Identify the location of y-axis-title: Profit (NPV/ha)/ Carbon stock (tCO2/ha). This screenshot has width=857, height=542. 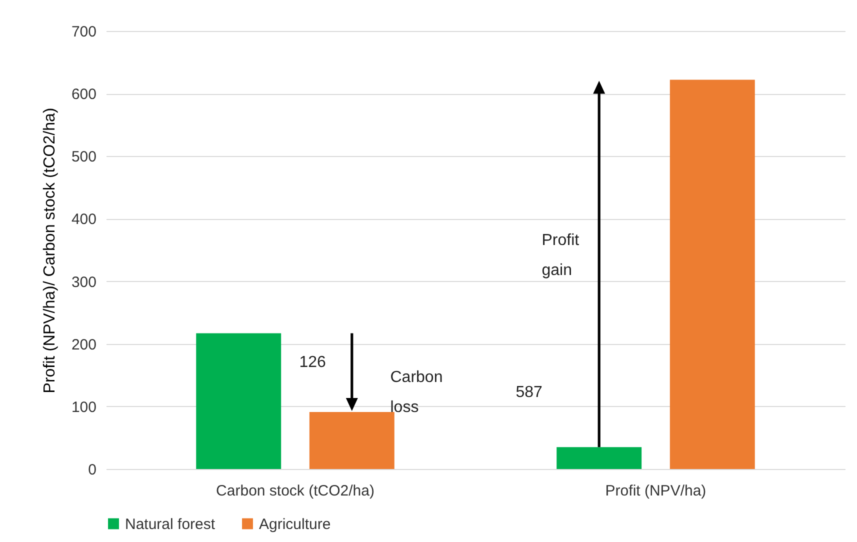
(49, 251).